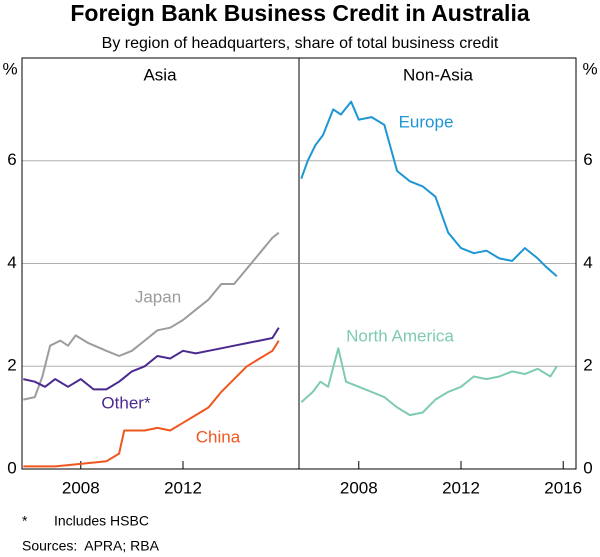 The width and height of the screenshot is (600, 557). What do you see at coordinates (400, 335) in the screenshot?
I see `series-label: North America` at bounding box center [400, 335].